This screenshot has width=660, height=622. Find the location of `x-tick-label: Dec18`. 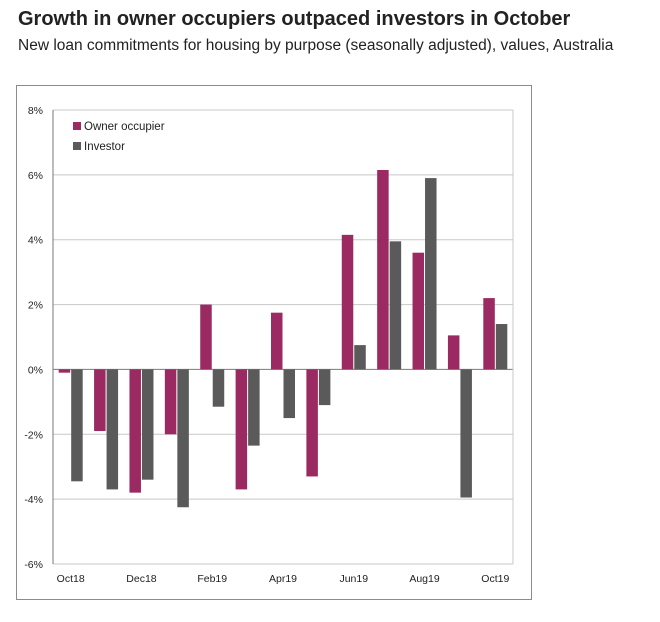

x-tick-label: Dec18 is located at coordinates (141, 579).